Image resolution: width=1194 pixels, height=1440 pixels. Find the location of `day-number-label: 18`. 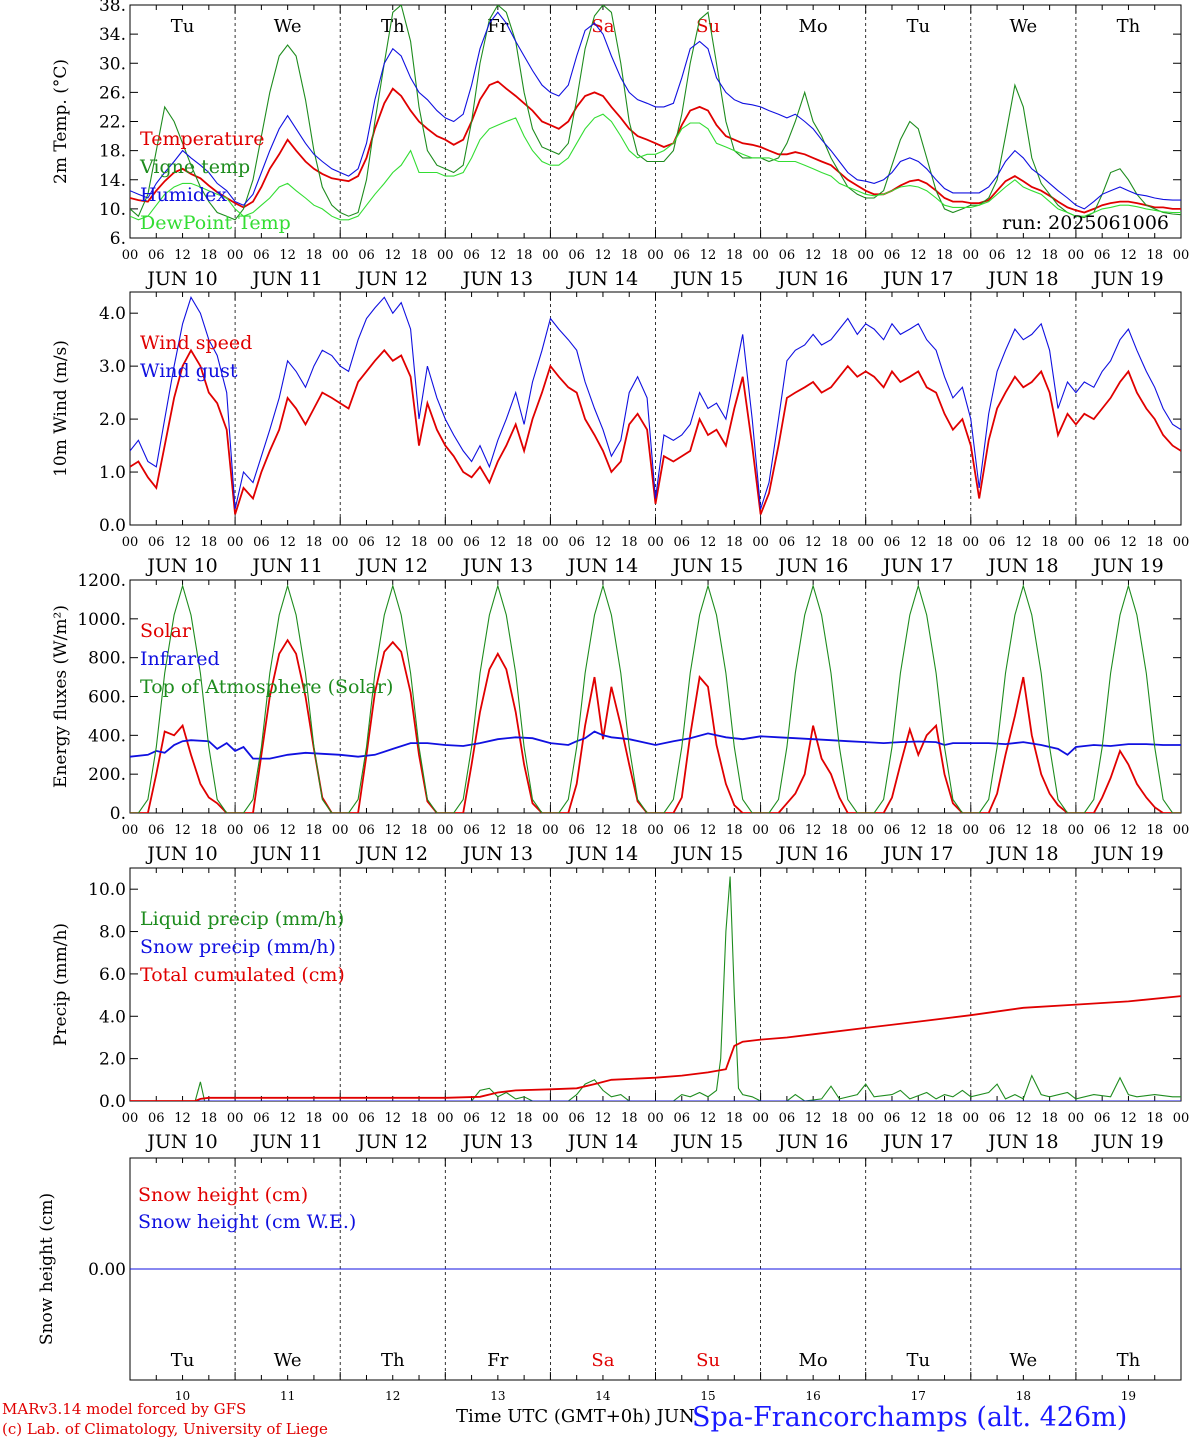

day-number-label: 18 is located at coordinates (1023, 1396).